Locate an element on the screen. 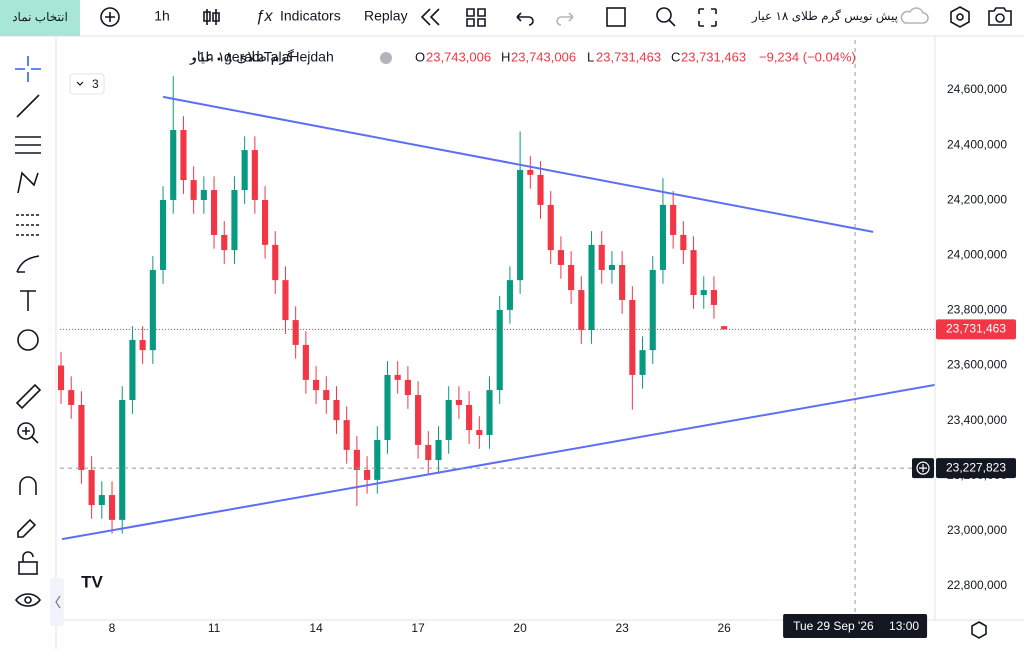 The width and height of the screenshot is (1024, 654). lock-shackle is located at coordinates (28, 556).